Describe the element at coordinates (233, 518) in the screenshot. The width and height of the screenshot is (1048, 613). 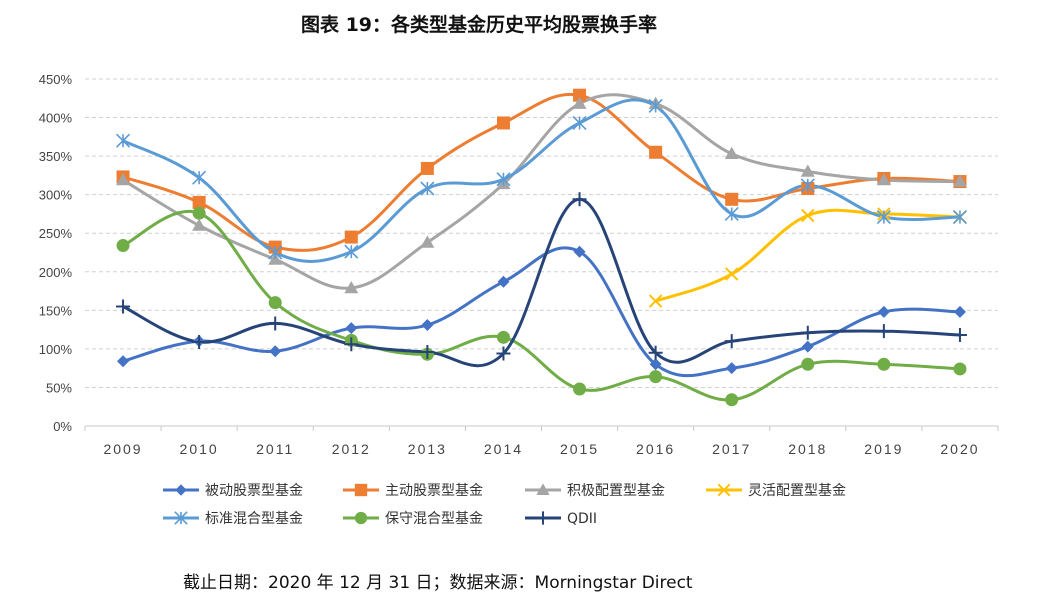
I see `legend-item: 标准混合型基金` at that location.